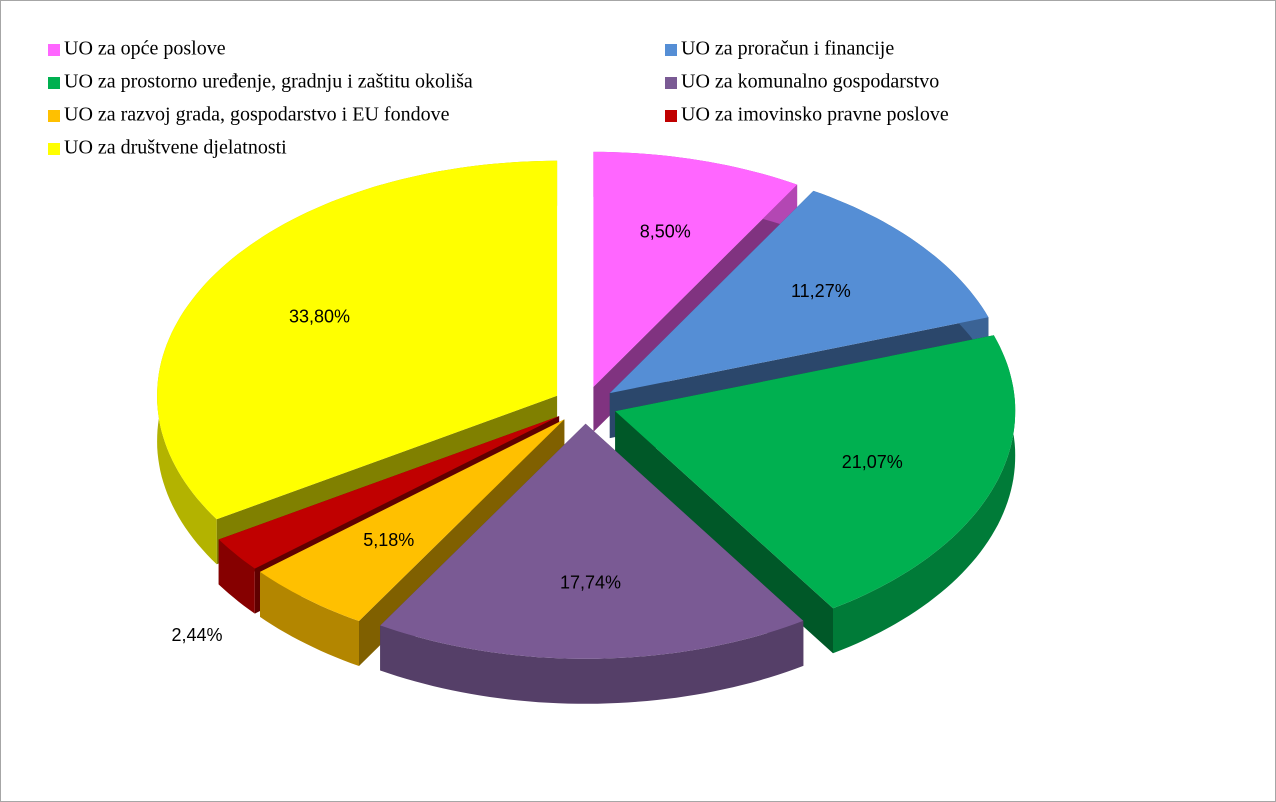 This screenshot has width=1276, height=802. I want to click on data-label: 8,50%, so click(665, 231).